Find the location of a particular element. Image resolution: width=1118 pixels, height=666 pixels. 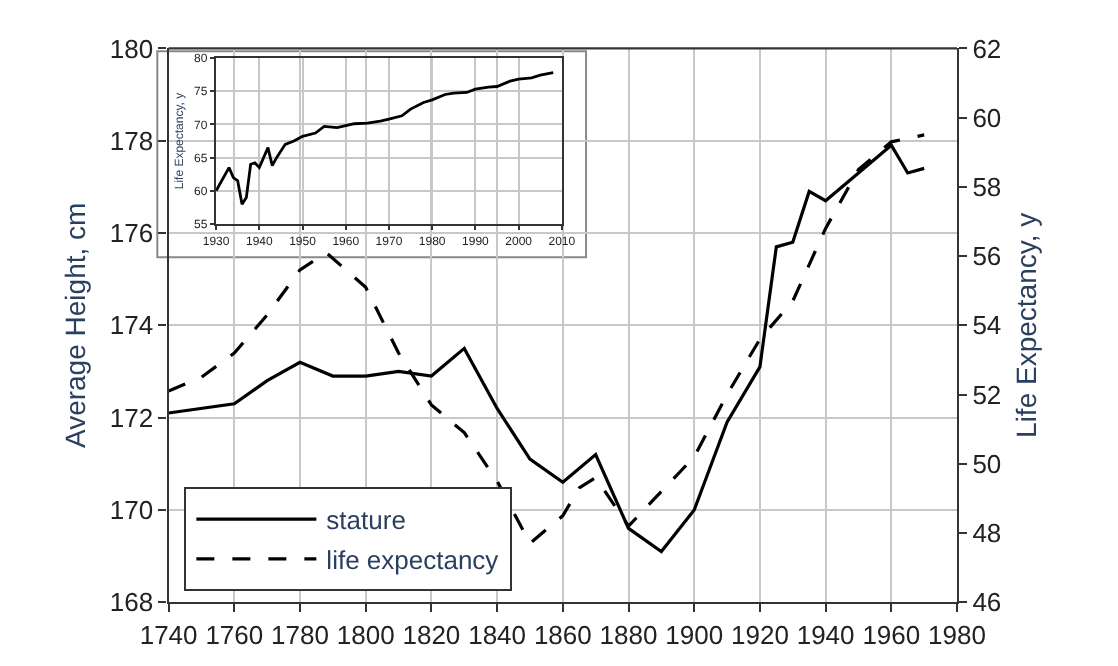

y2-tick-label: 60 is located at coordinates (987, 117).